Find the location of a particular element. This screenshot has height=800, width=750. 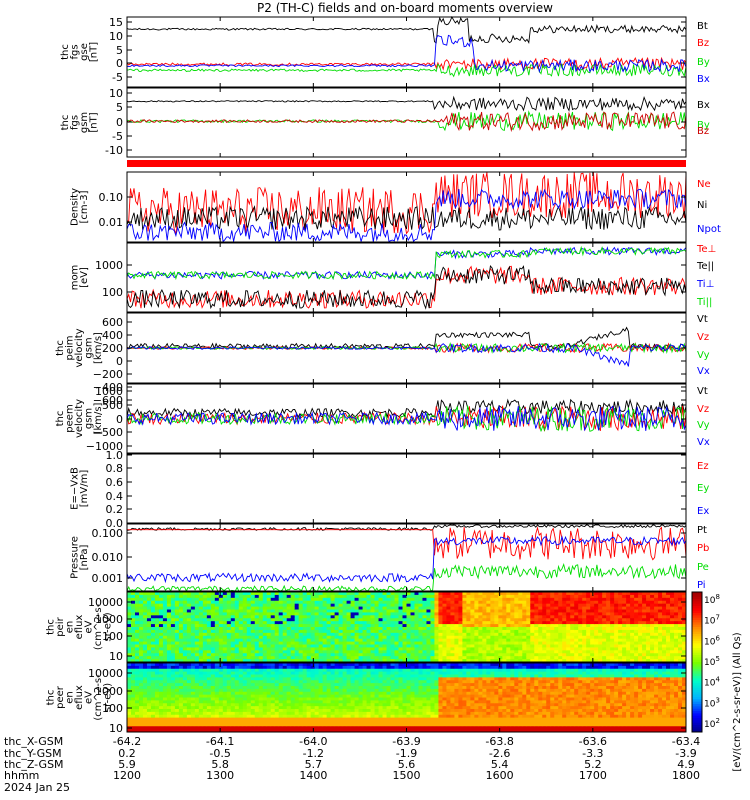

vel-peem-ytick-label: −1000 is located at coordinates (104, 446).